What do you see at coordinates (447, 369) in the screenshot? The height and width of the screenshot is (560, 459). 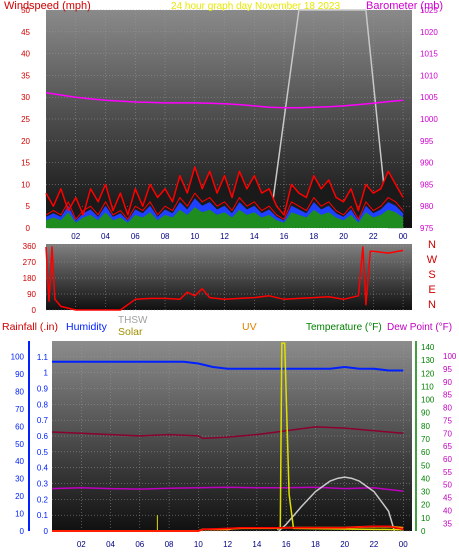 I see `dew-point-y-tick: 95` at bounding box center [447, 369].